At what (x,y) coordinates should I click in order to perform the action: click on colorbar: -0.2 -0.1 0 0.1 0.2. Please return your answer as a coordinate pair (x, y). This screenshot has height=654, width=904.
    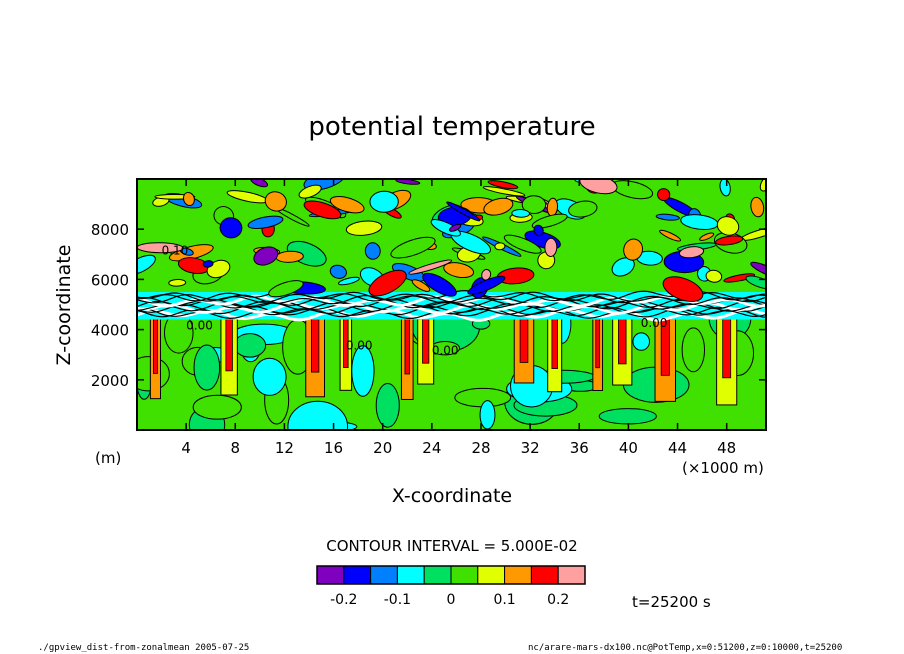
    Looking at the image, I should click on (451, 586).